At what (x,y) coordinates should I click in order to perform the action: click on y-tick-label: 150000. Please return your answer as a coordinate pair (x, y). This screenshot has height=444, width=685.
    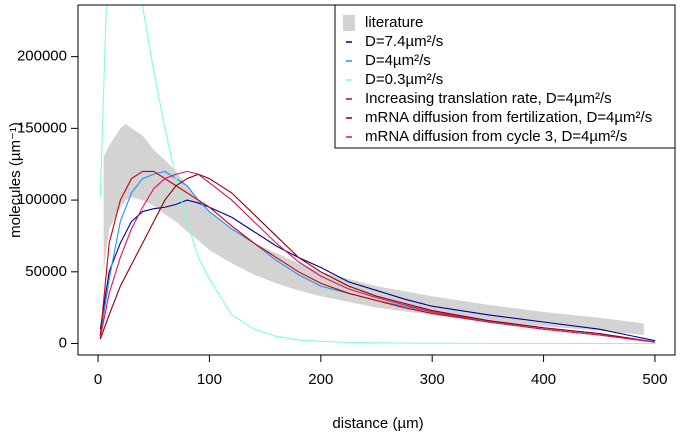
    Looking at the image, I should click on (42, 127).